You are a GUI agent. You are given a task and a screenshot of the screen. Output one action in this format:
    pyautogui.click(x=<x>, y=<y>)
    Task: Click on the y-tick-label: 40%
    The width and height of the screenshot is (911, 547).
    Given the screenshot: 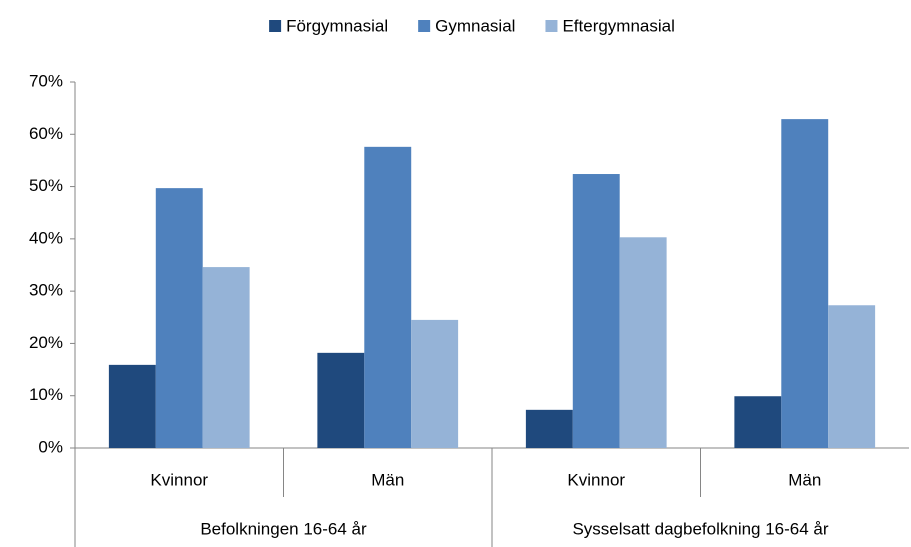 What is the action you would take?
    pyautogui.click(x=46, y=237)
    